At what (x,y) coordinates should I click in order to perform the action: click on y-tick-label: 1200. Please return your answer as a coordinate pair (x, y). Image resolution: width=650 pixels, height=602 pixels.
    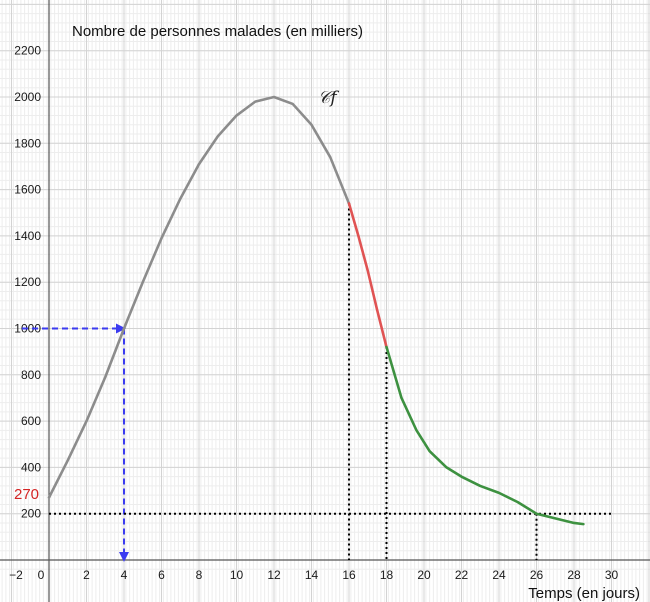
    Looking at the image, I should click on (27, 282).